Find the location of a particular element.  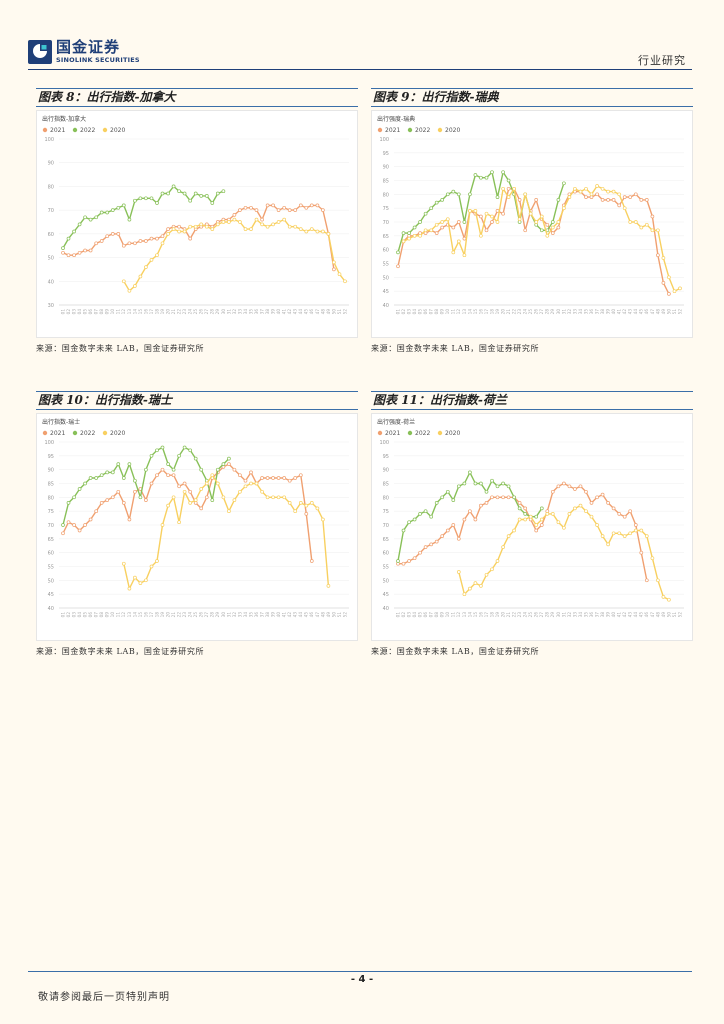

x-tick-label: 15 is located at coordinates (140, 312).